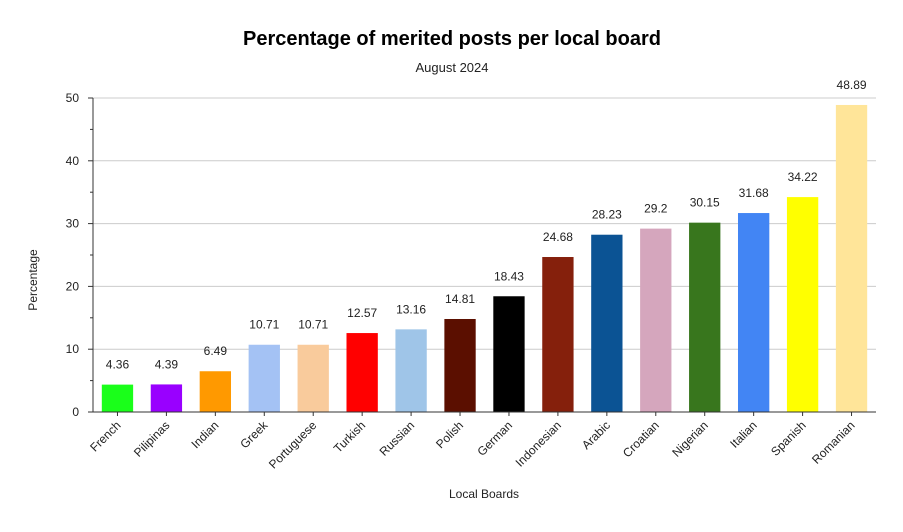 The image size is (903, 532). I want to click on x-tick-label-portuguese: Portuguese, so click(293, 445).